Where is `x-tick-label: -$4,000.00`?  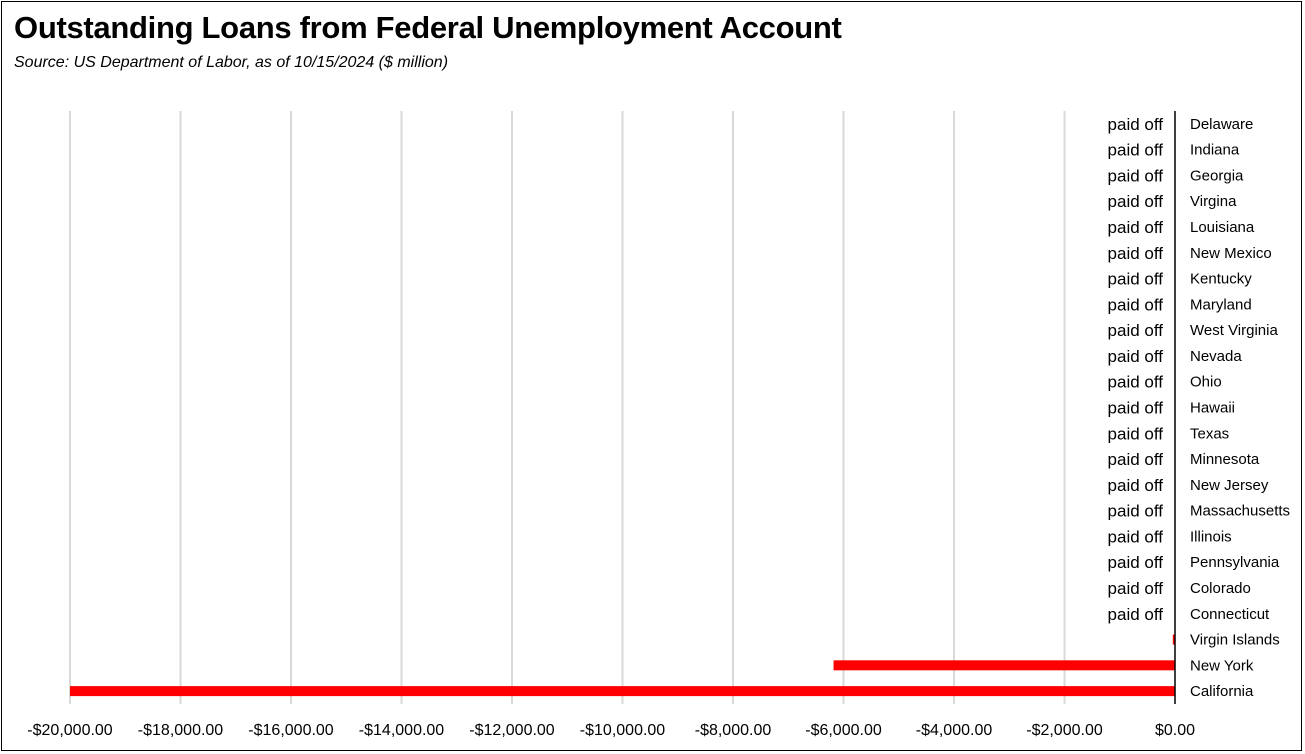
x-tick-label: -$4,000.00 is located at coordinates (954, 730).